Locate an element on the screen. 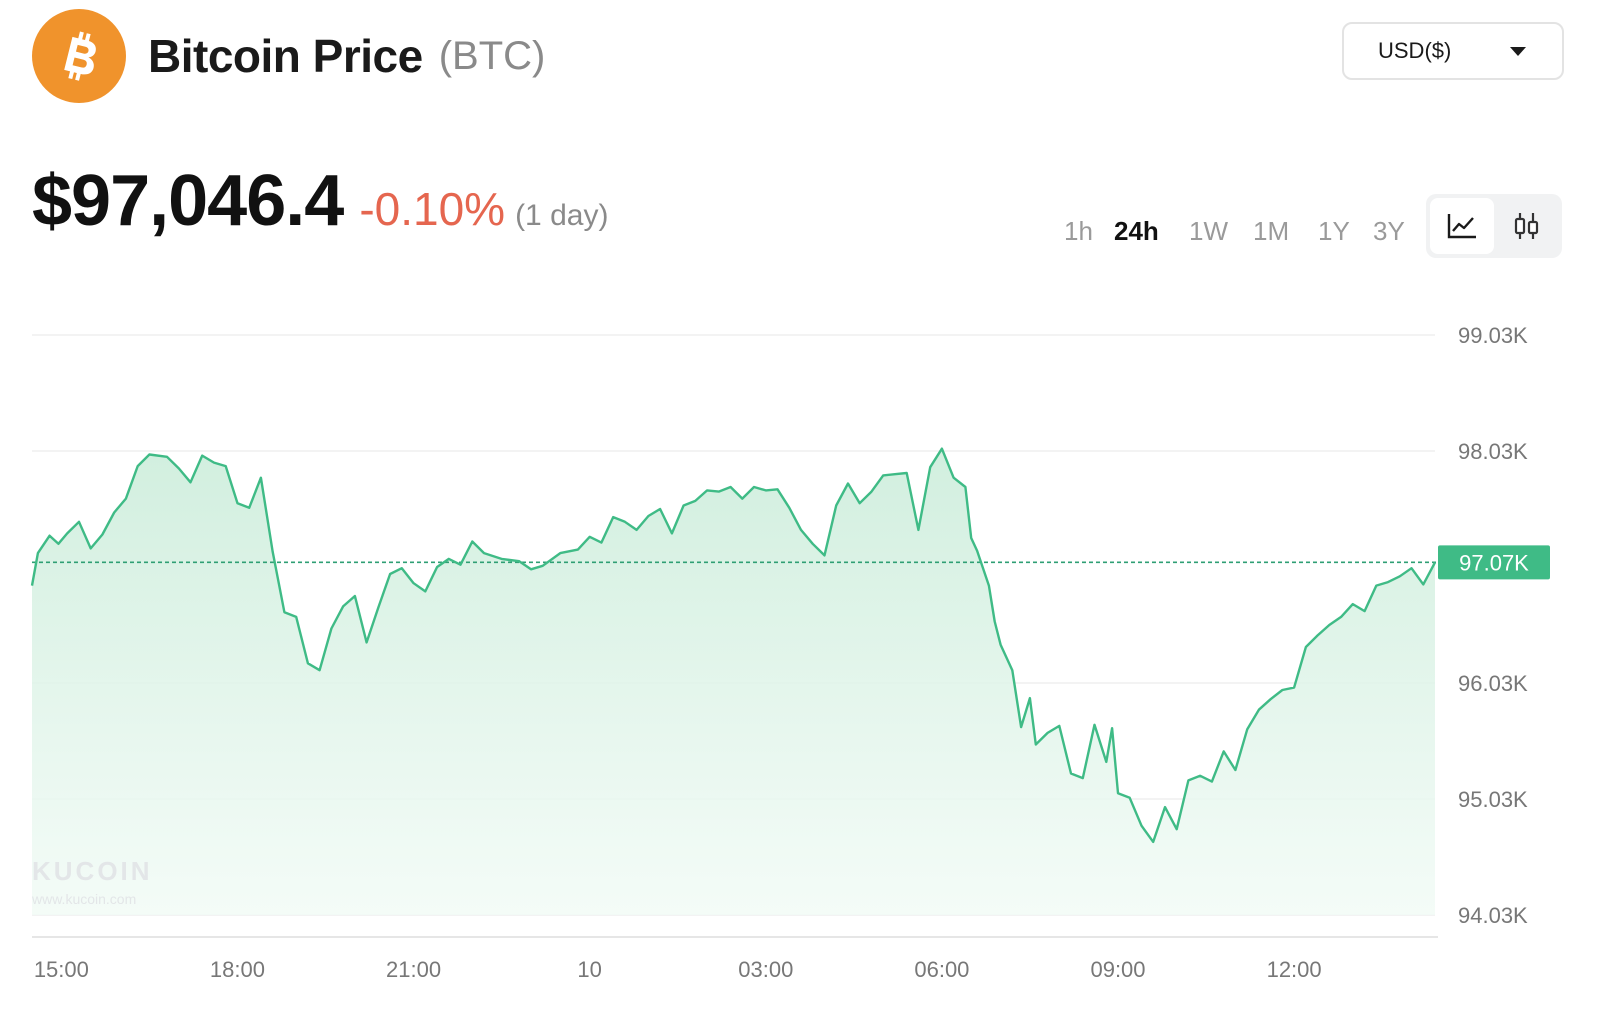 Image resolution: width=1600 pixels, height=1011 pixels. x-tick-label: 09:00 is located at coordinates (1117, 969).